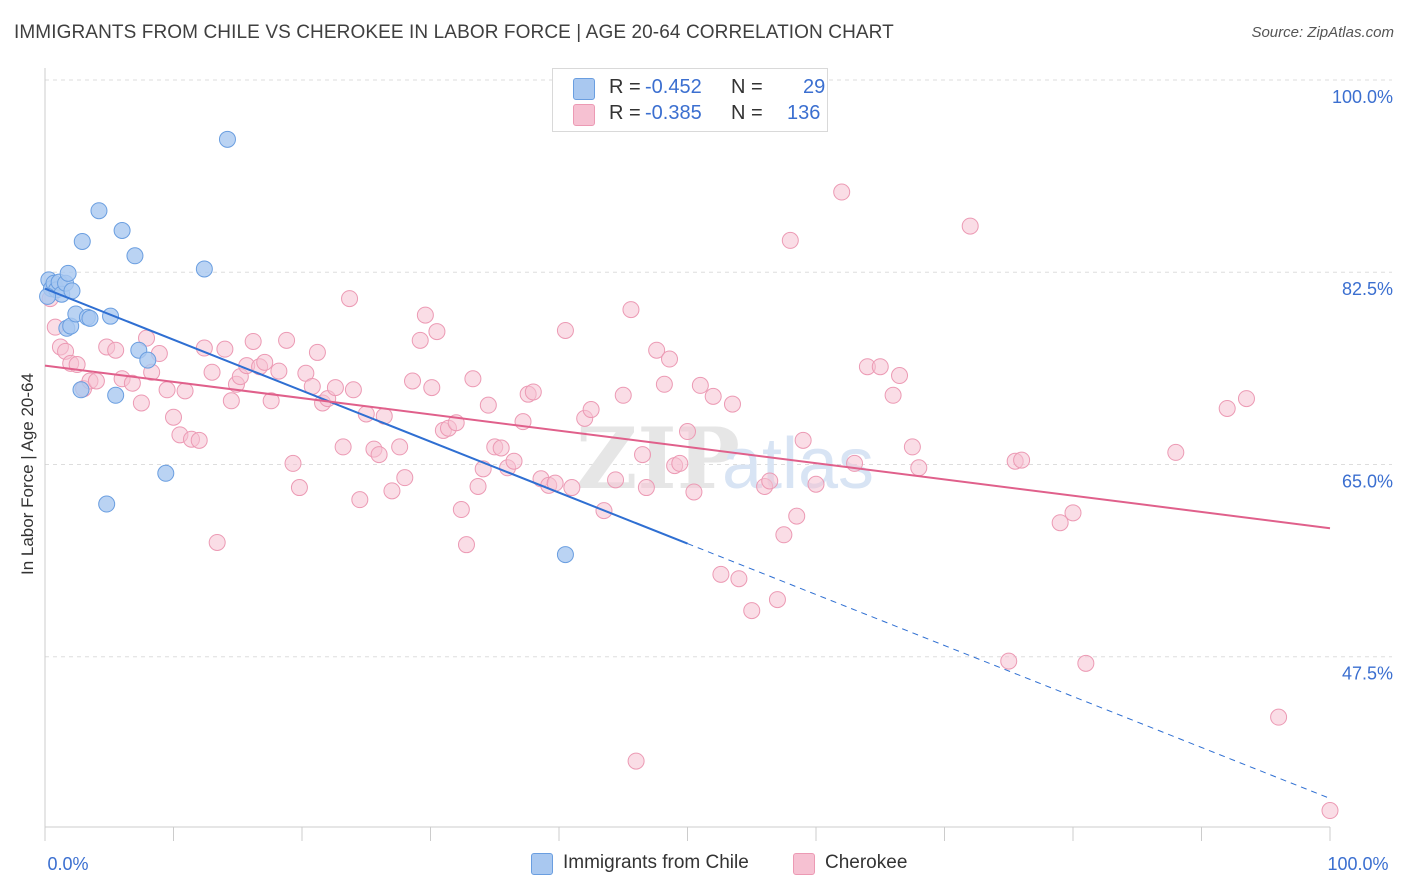 This screenshot has width=1406, height=892. What do you see at coordinates (673, 113) in the screenshot?
I see `legend-r-value: -0.385` at bounding box center [673, 113].